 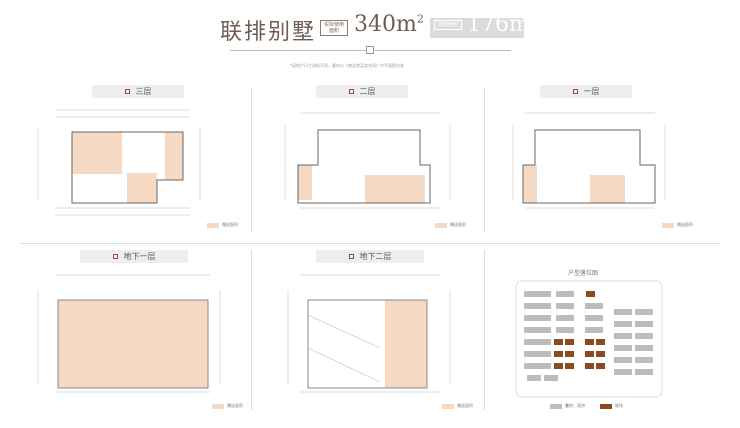 What do you see at coordinates (589, 160) in the screenshot?
I see `floor-plan-1f` at bounding box center [589, 160].